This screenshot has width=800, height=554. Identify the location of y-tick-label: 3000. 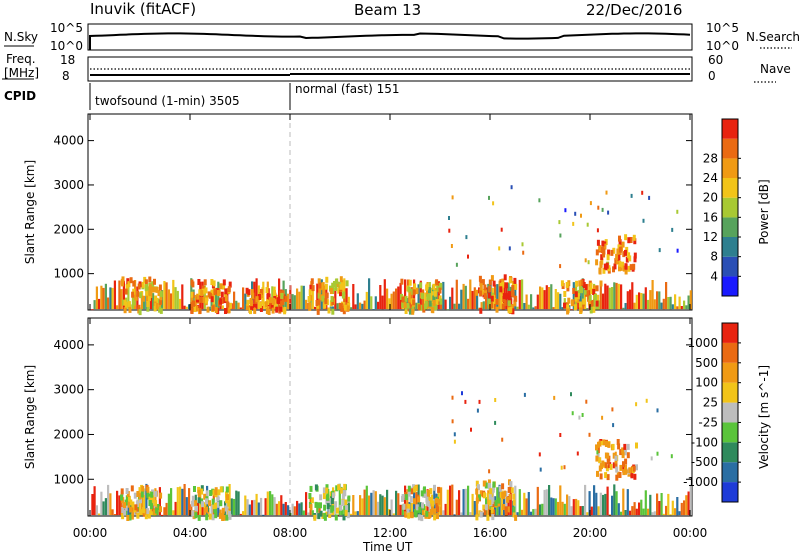
(68, 185).